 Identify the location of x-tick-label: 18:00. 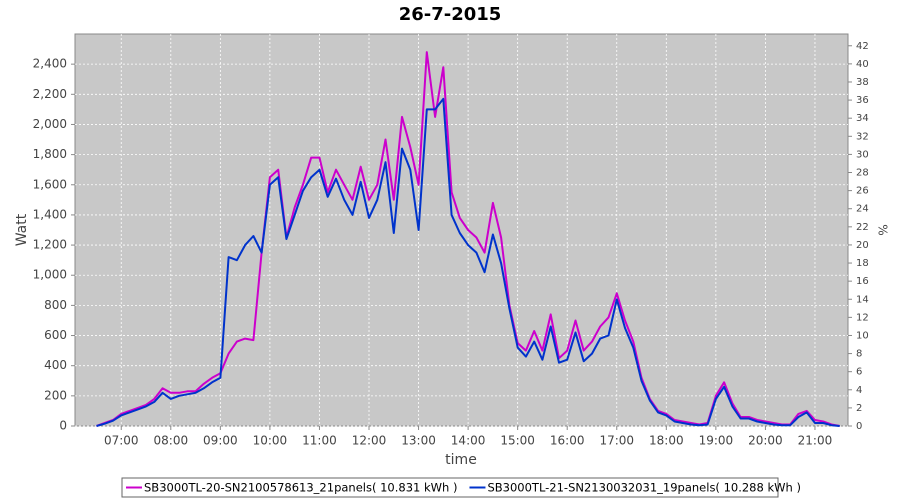
(666, 441).